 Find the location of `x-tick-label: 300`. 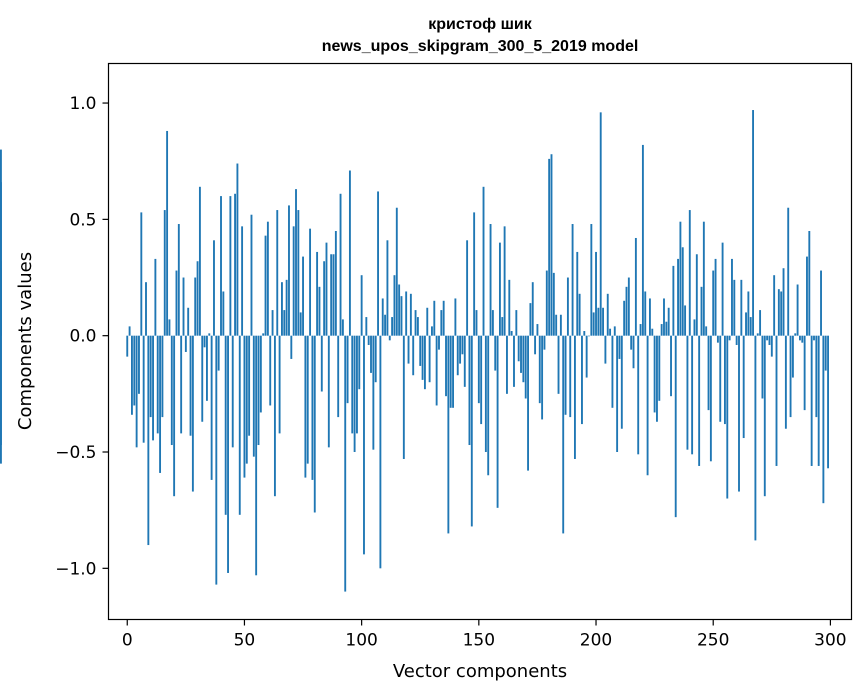

x-tick-label: 300 is located at coordinates (830, 641).